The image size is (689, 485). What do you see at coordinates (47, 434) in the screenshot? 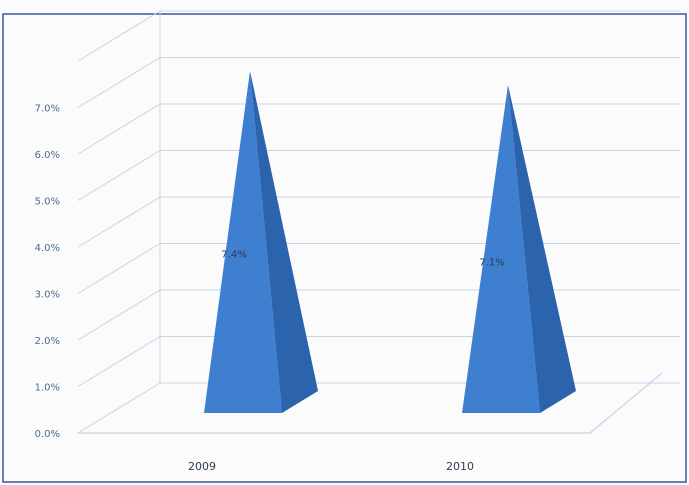
I see `y-tick-label: 0.0%` at bounding box center [47, 434].